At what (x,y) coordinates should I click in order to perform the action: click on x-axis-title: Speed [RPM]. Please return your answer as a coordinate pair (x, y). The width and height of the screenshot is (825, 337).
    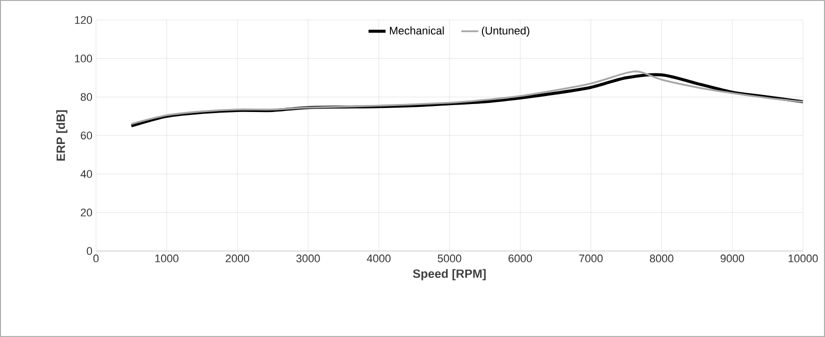
    Looking at the image, I should click on (449, 274).